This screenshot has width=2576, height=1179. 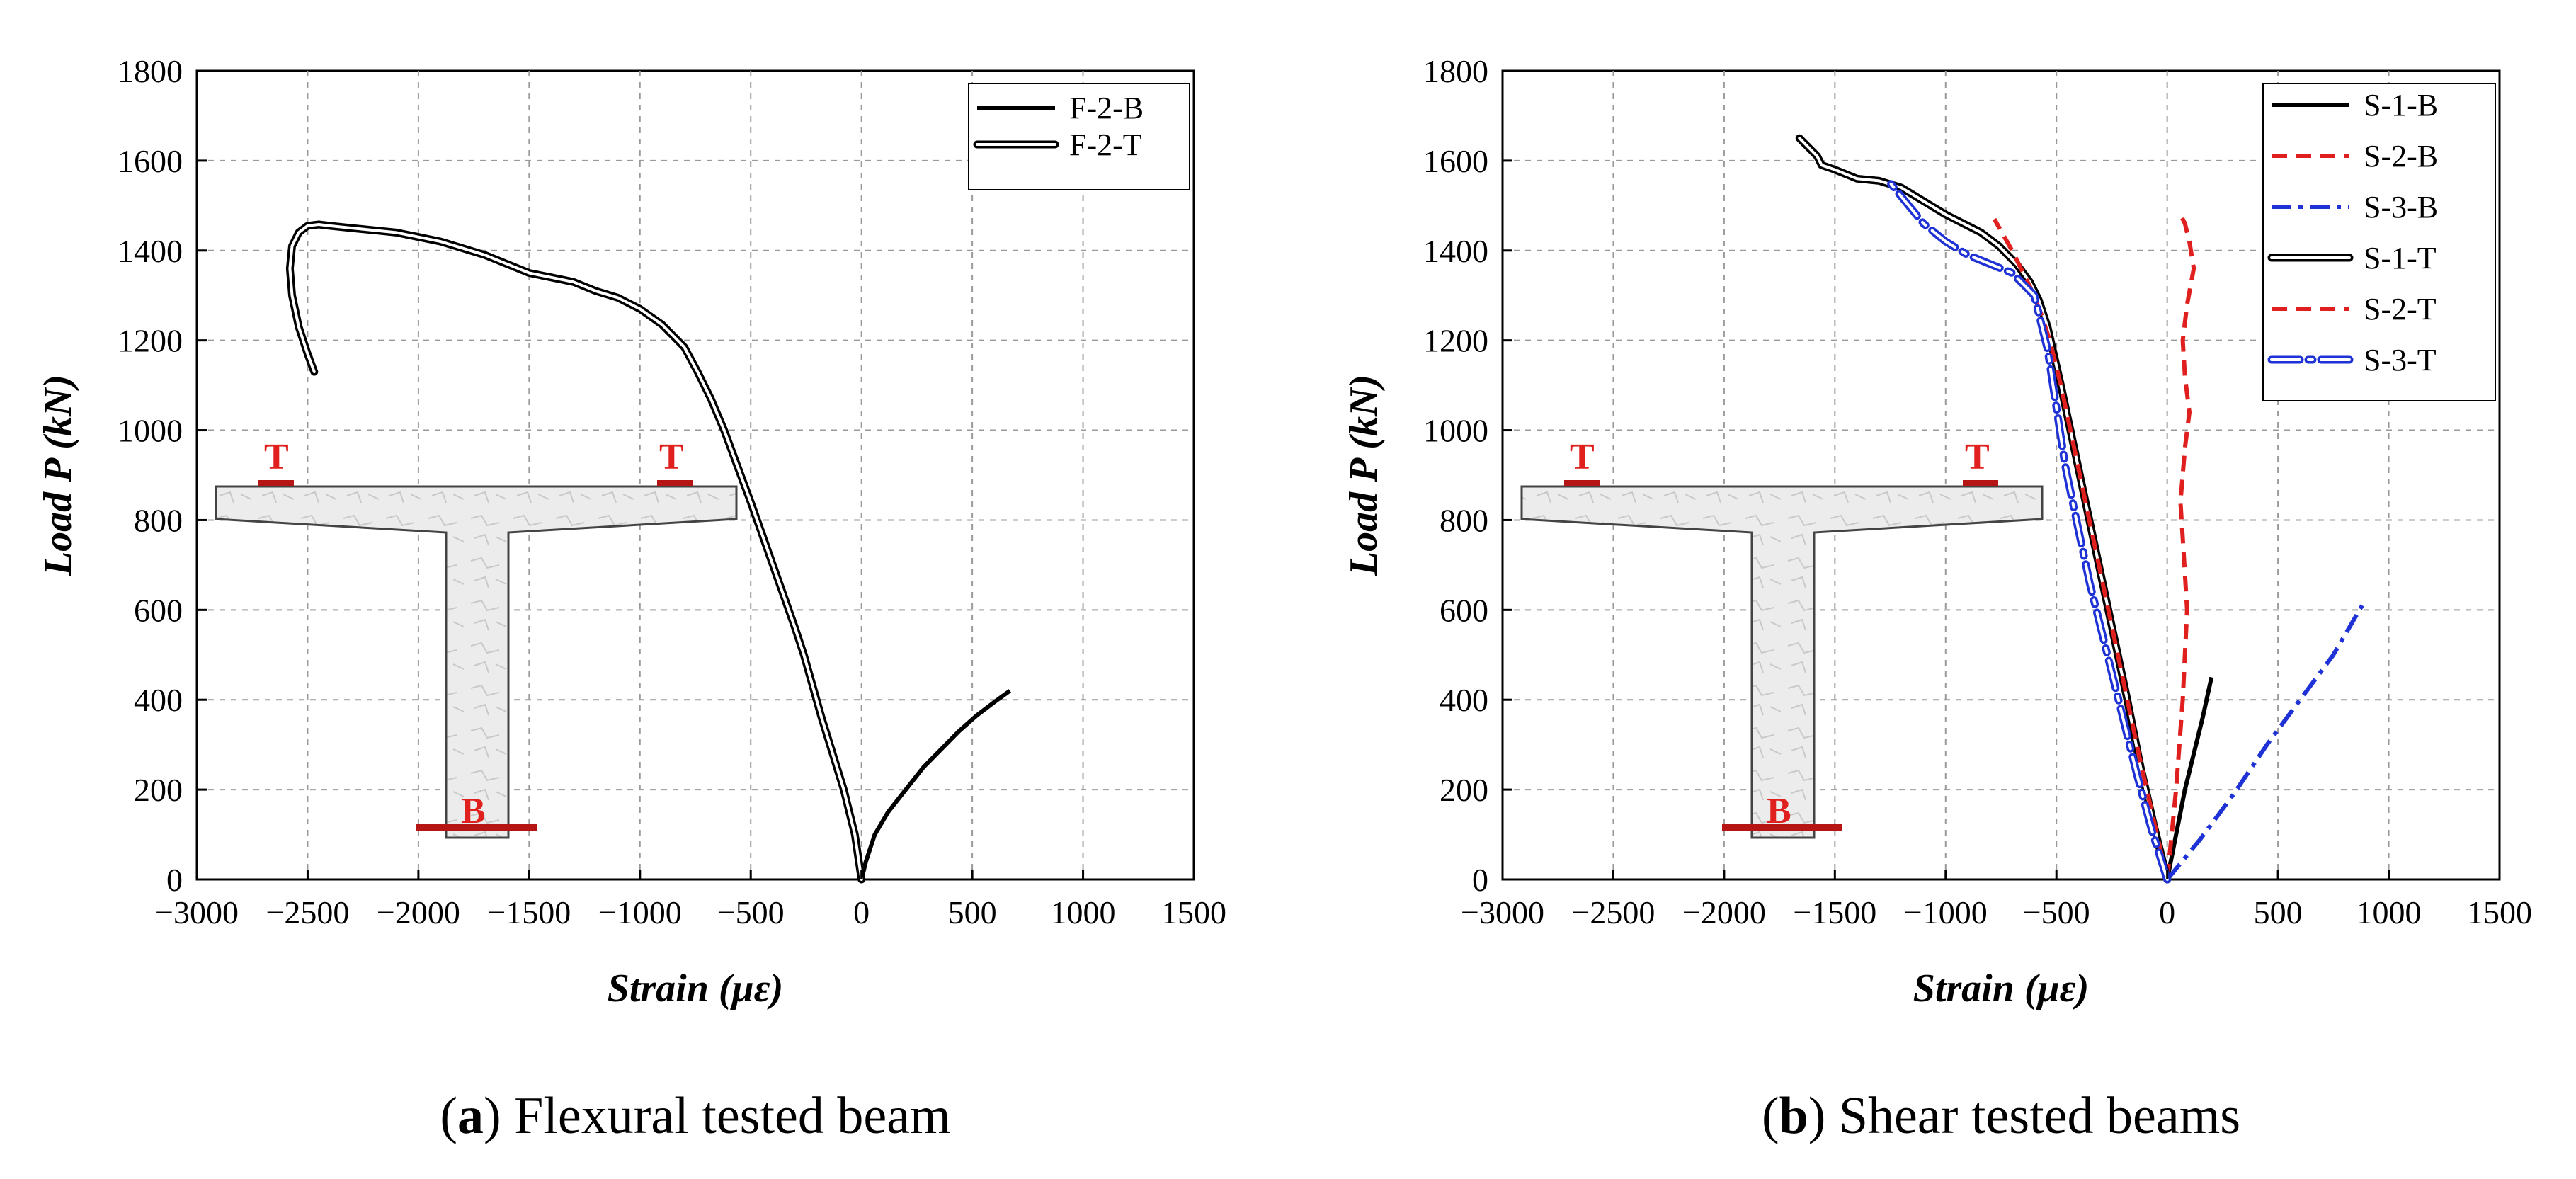 I want to click on caption-b: (b) Shear tested beams, so click(x=2001, y=1116).